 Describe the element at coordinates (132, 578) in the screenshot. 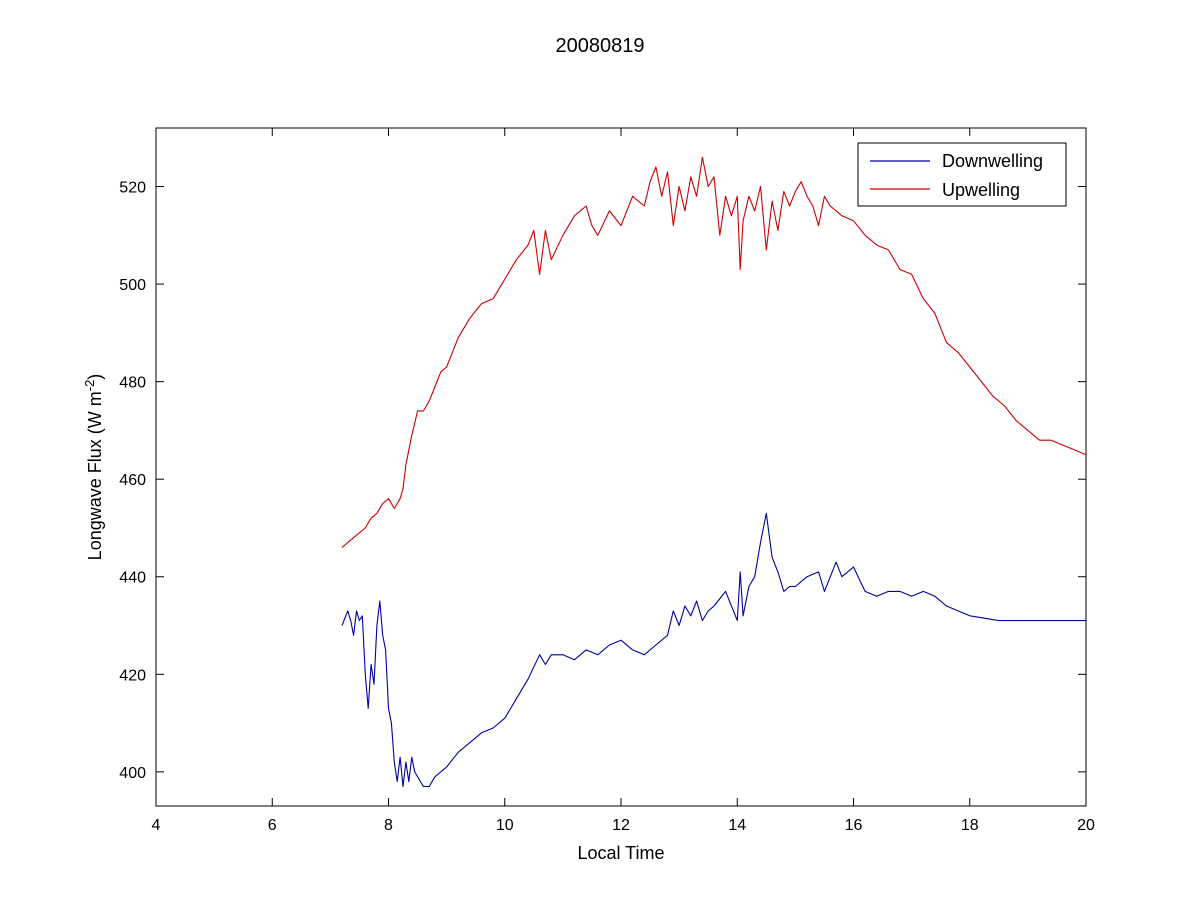

I see `y-tick-label: 440` at that location.